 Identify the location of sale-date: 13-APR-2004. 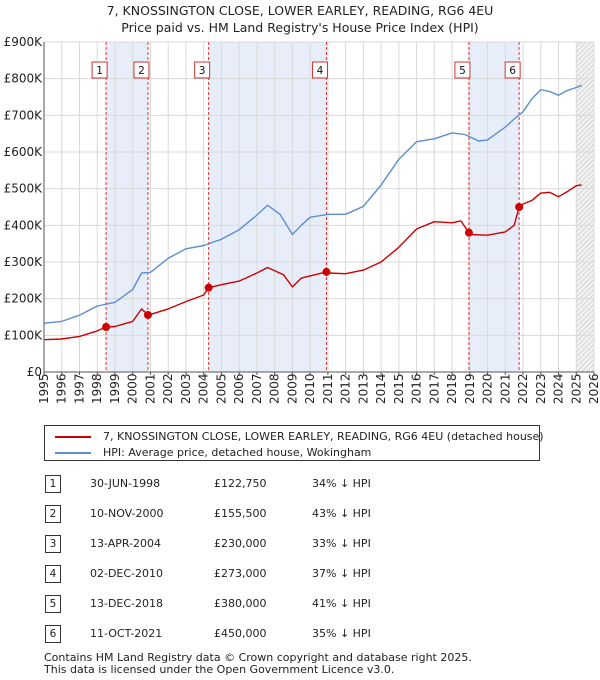
(126, 543).